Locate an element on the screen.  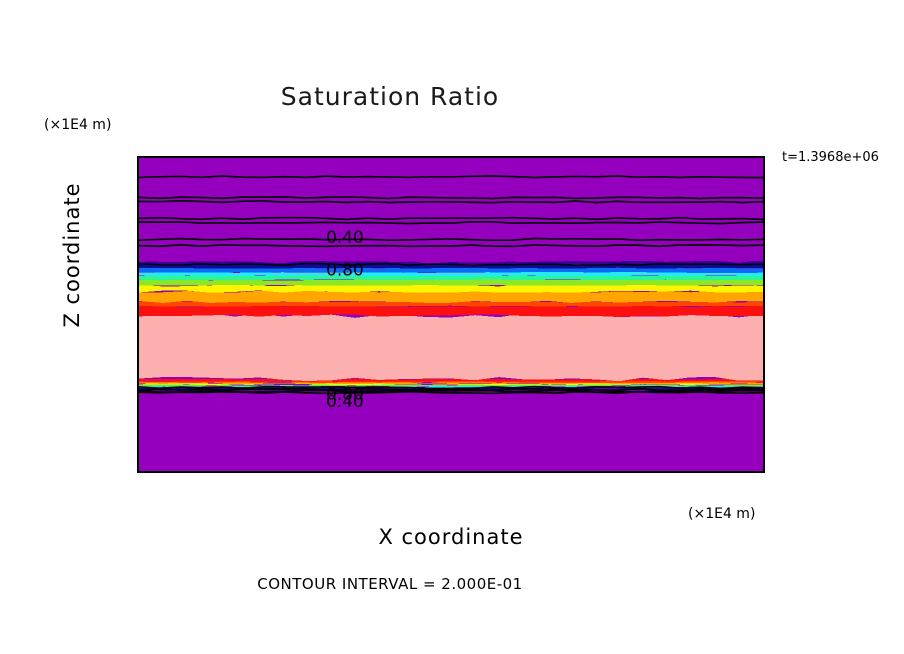
page-title: Saturation Ratio is located at coordinates (390, 96).